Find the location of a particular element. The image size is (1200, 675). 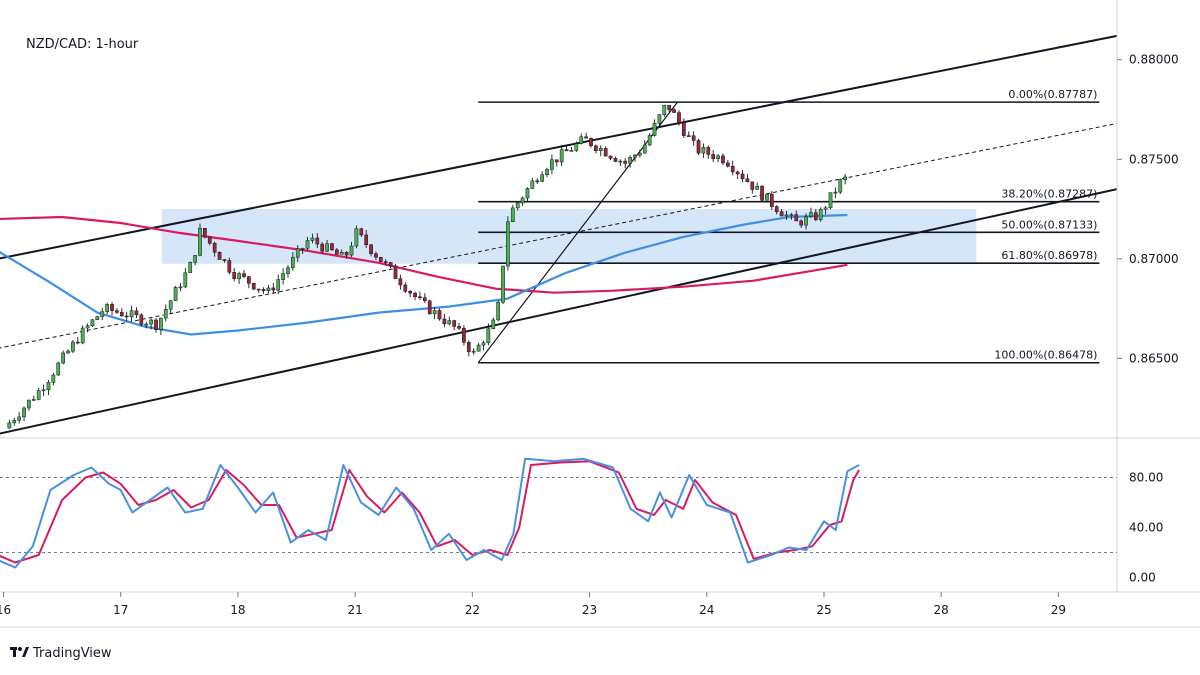

fib-level-label: 50.00%(0.87133) is located at coordinates (1049, 224).